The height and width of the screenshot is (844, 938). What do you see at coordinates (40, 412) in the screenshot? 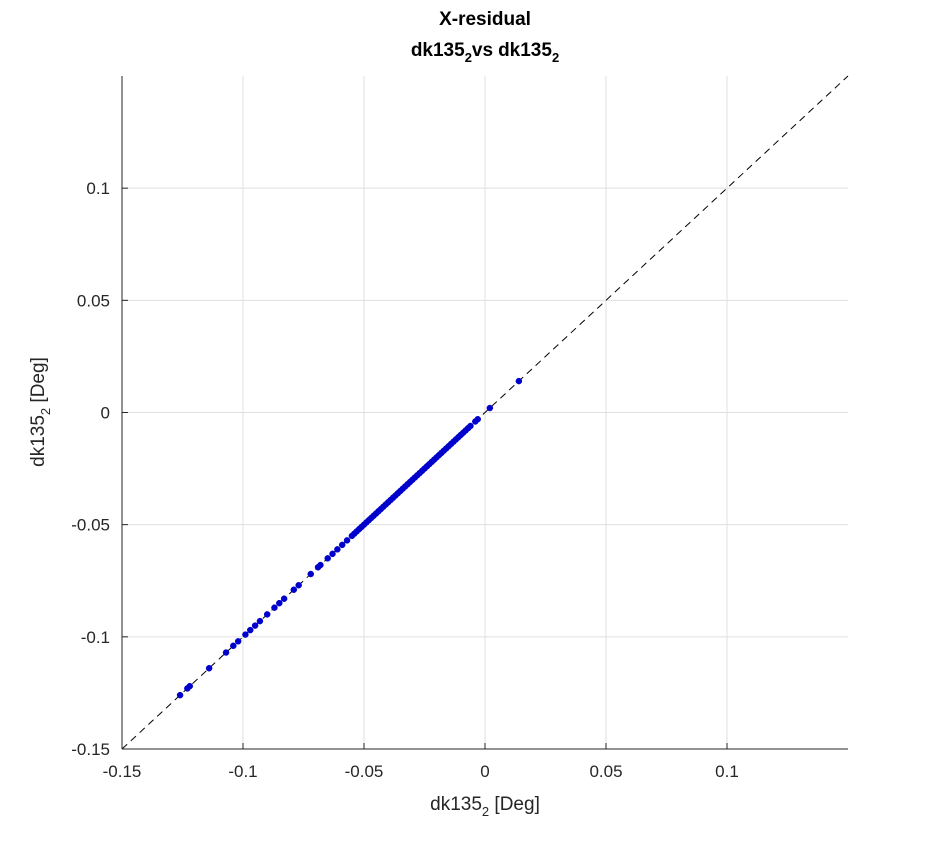
I see `y-axis-label: dk1352 [Deg]` at bounding box center [40, 412].